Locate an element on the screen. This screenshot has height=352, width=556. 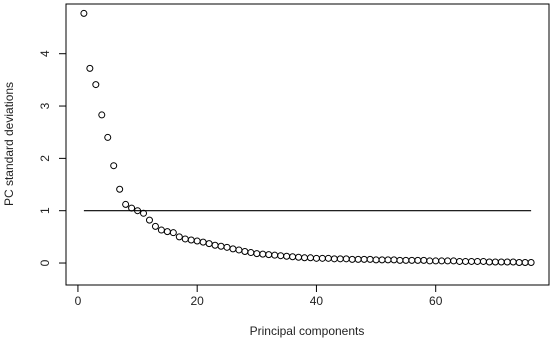
y-axis-label: PC standard deviations is located at coordinates (9, 144).